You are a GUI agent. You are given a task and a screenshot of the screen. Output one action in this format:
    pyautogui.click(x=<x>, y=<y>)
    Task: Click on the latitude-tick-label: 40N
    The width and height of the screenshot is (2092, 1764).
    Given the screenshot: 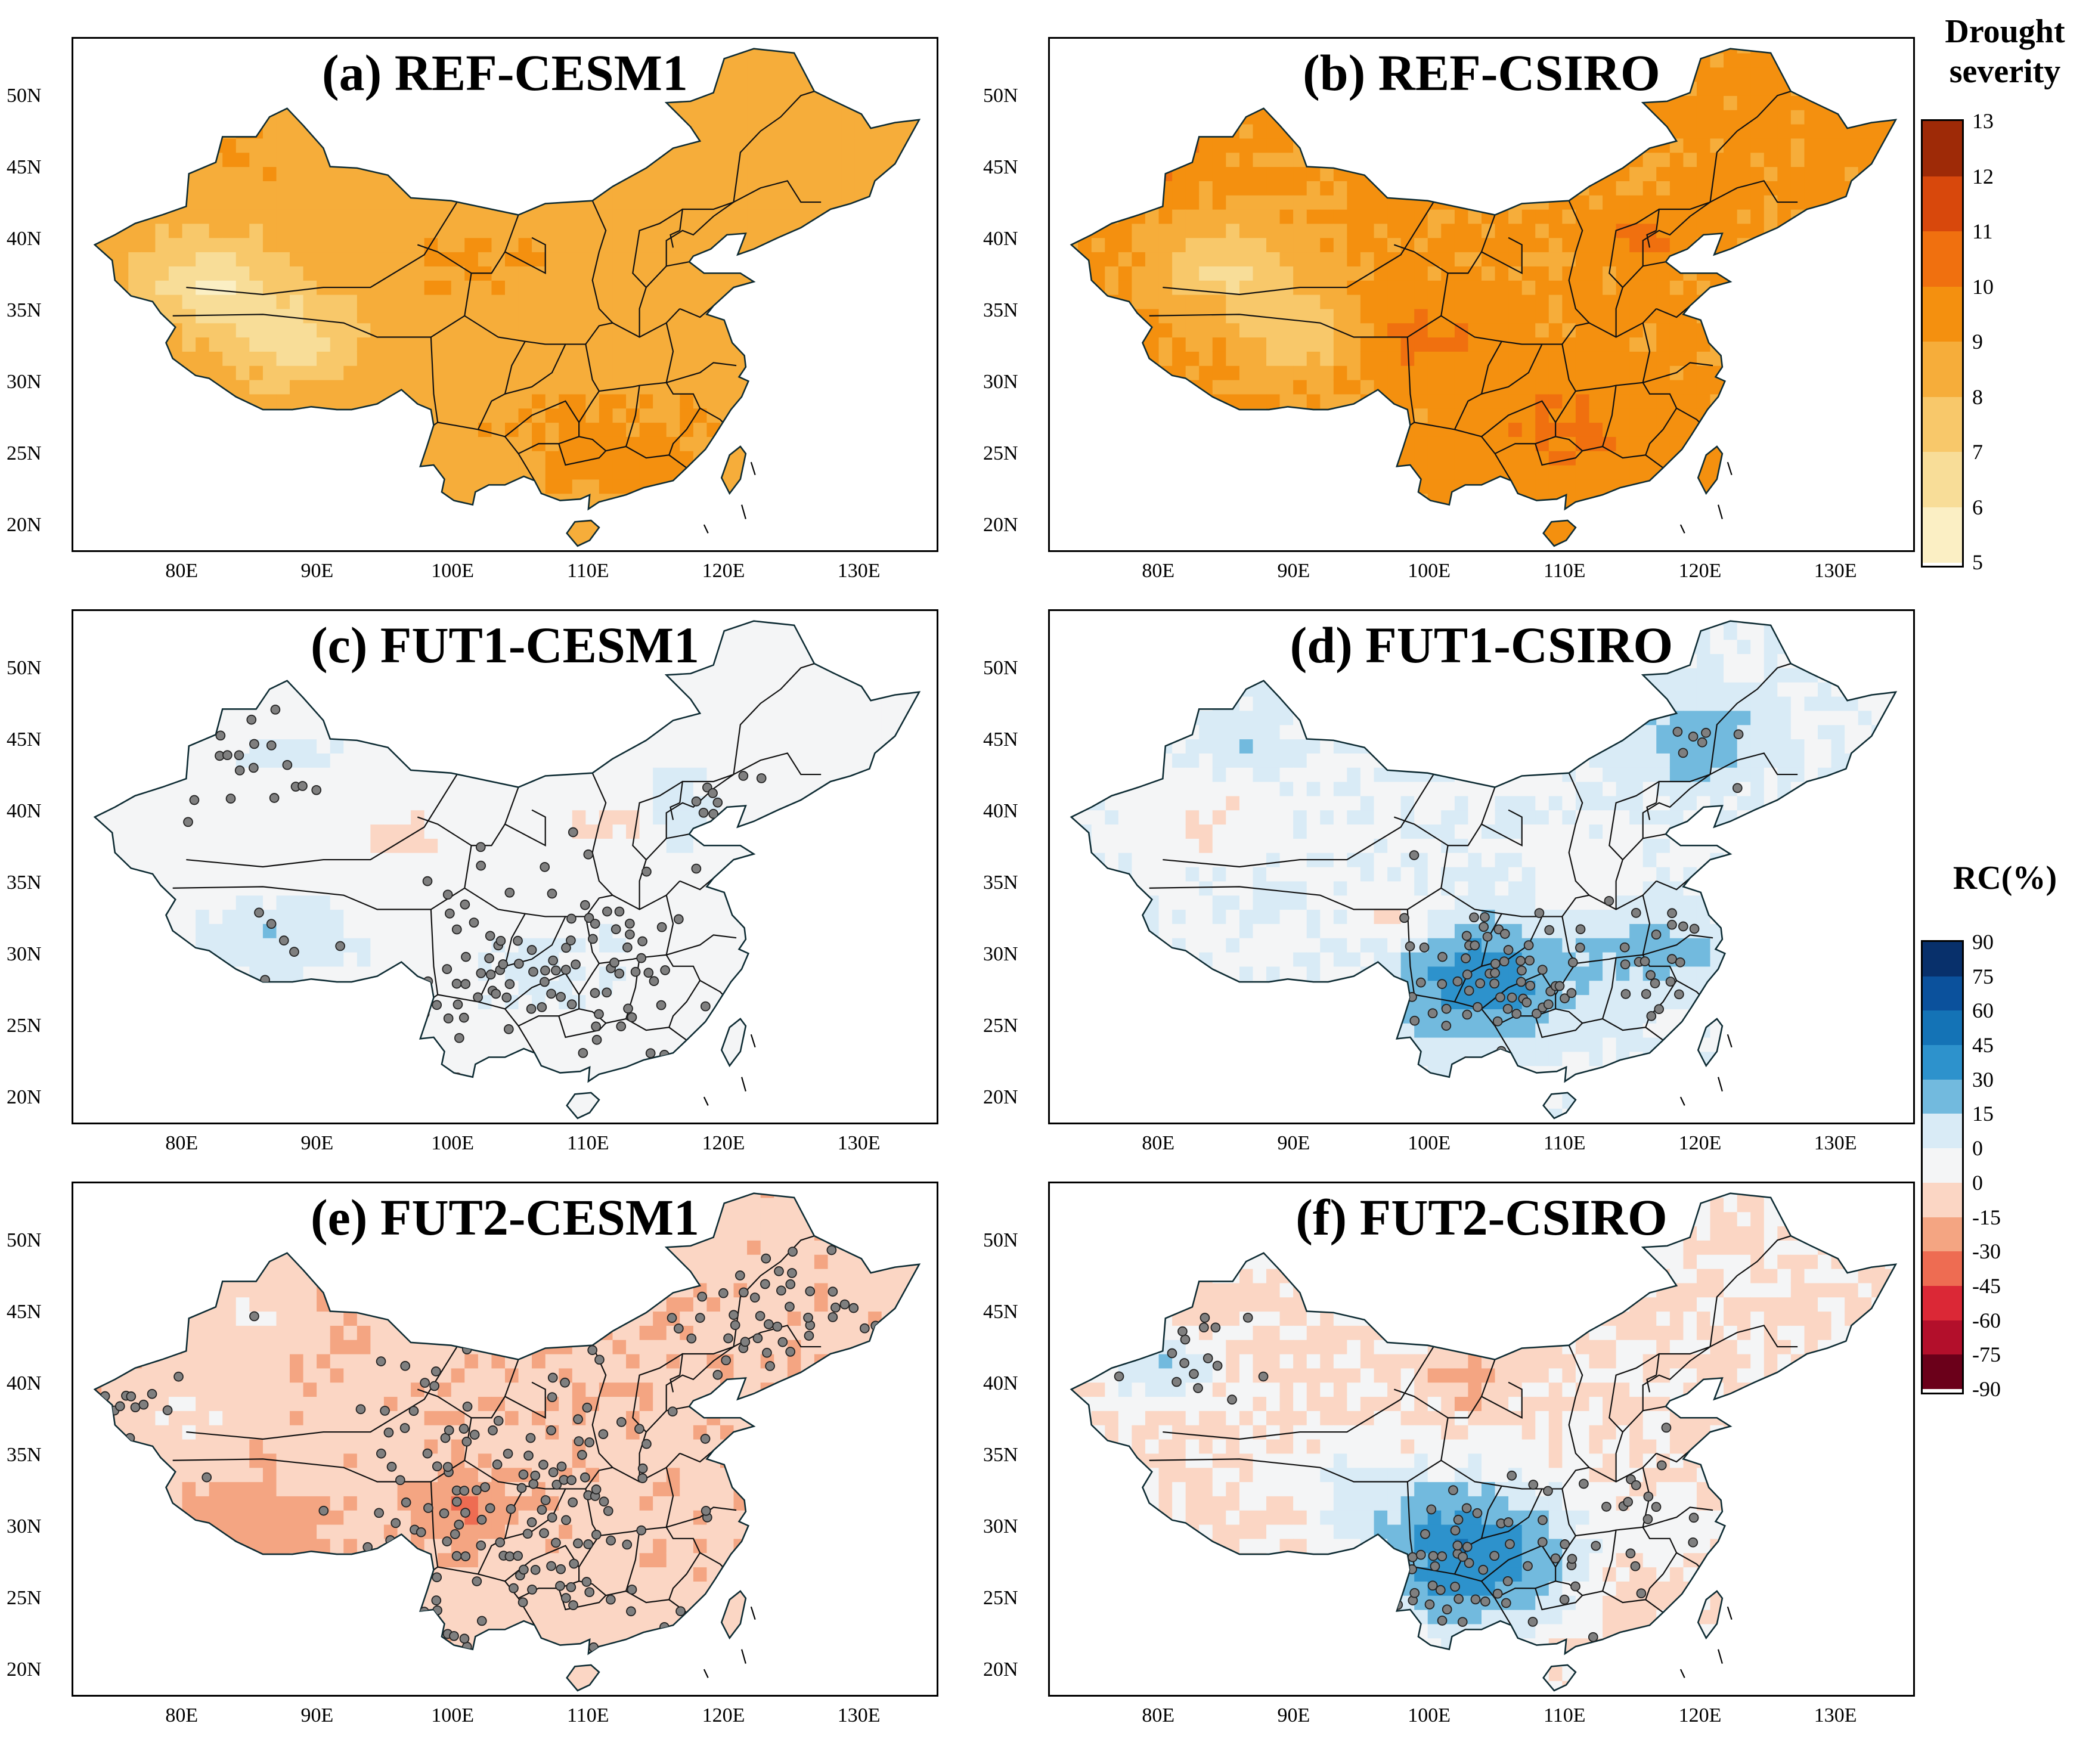 What is the action you would take?
    pyautogui.click(x=24, y=239)
    